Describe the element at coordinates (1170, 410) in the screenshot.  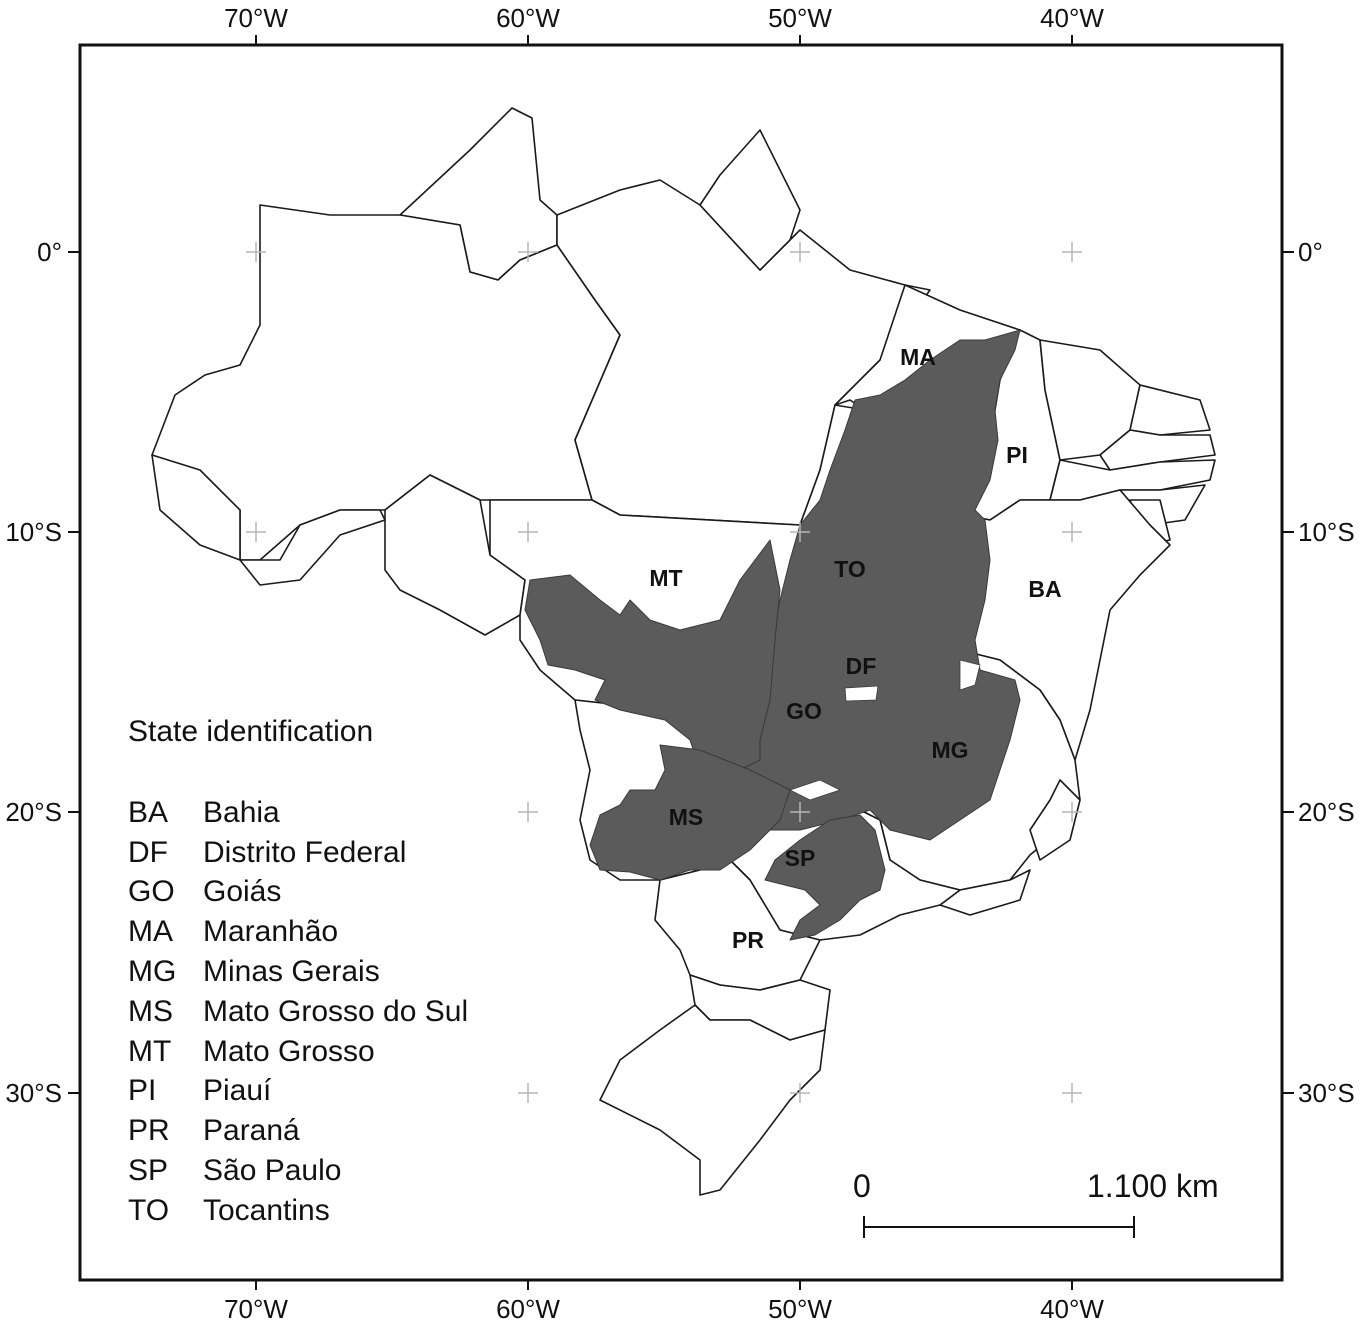
I see `state-rn` at that location.